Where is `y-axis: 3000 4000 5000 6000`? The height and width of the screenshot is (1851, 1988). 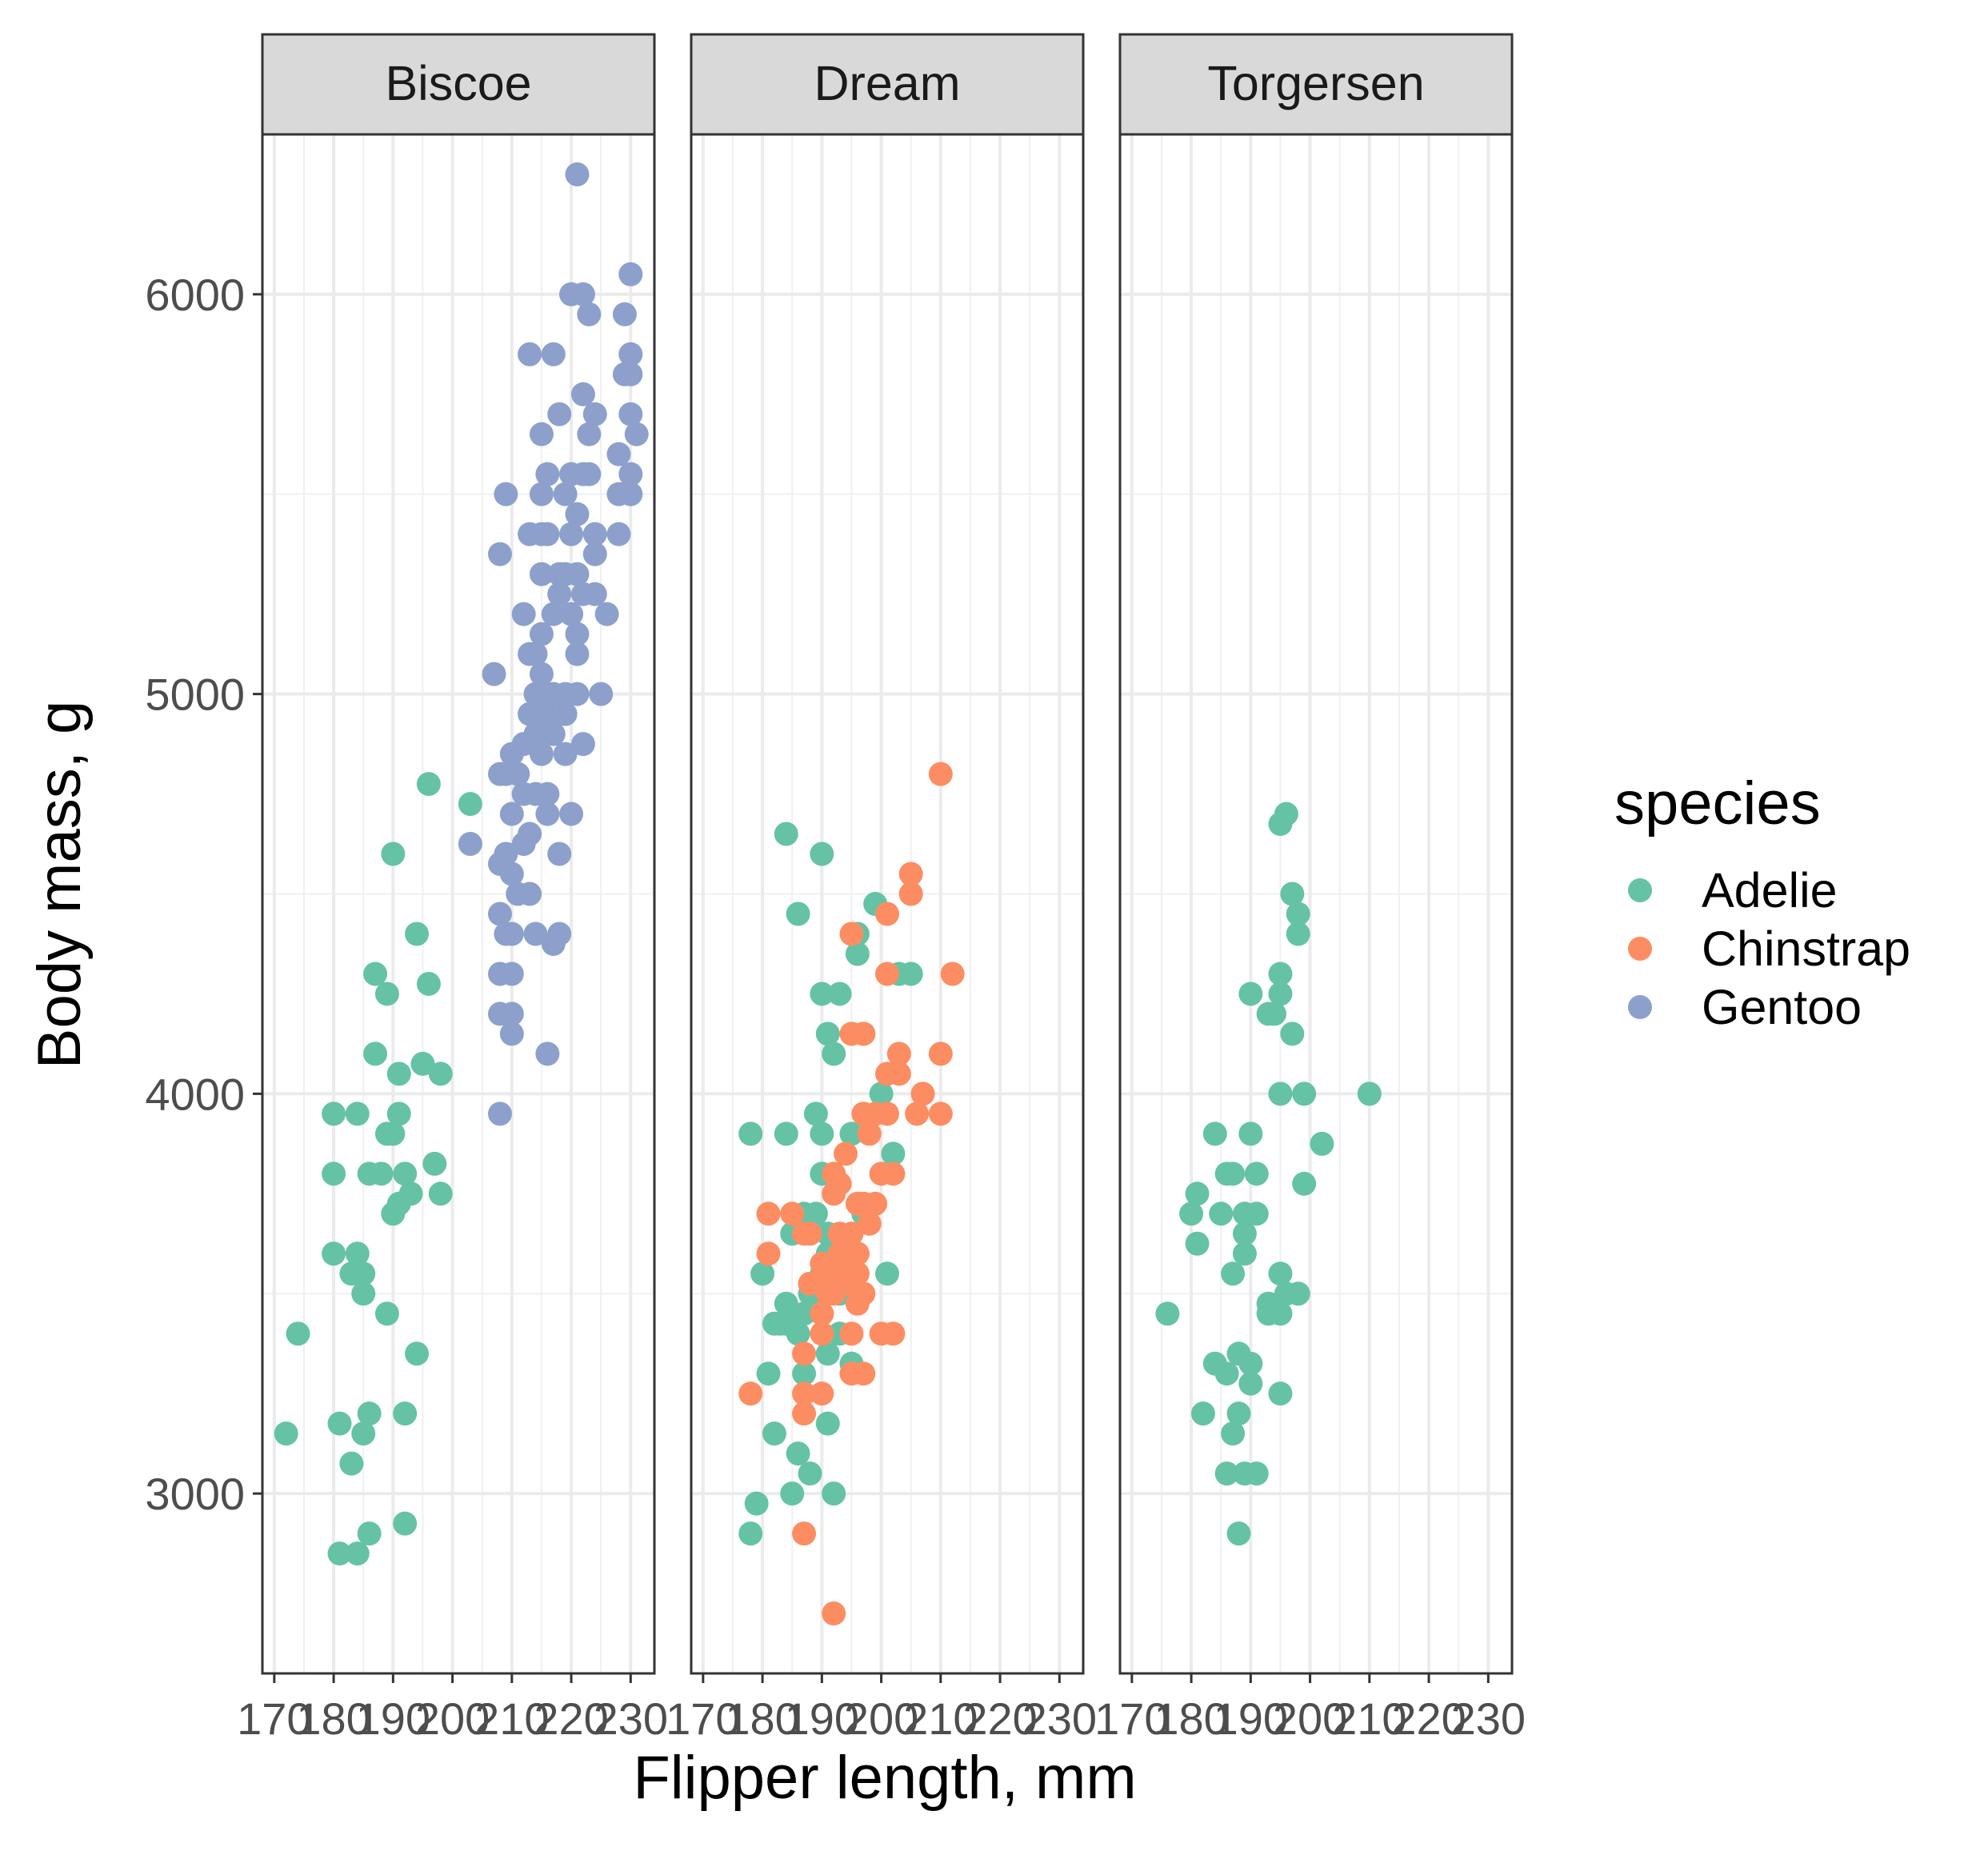 y-axis: 3000 4000 5000 6000 is located at coordinates (203, 894).